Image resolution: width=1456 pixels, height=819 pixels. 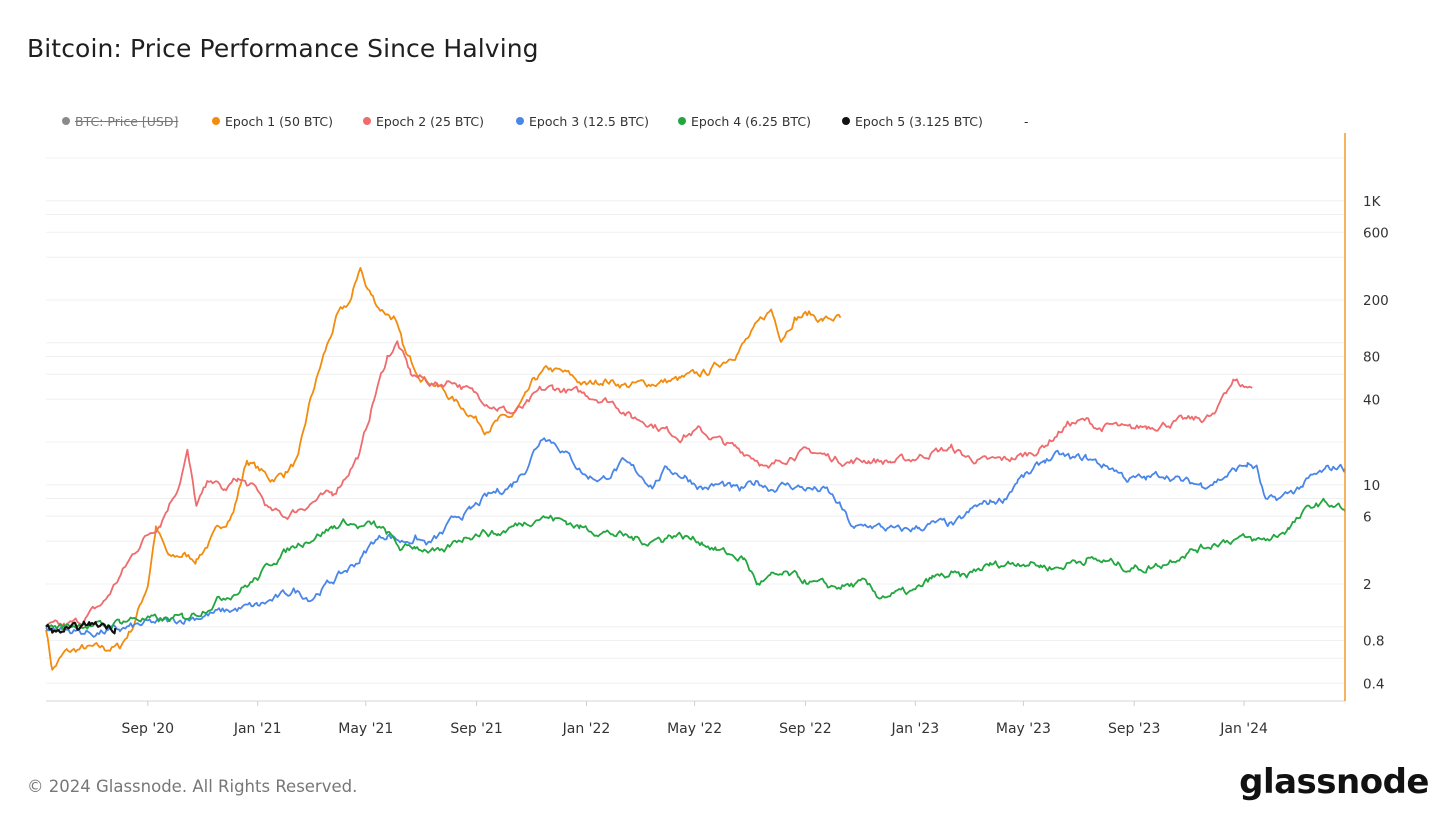 I want to click on x-tick-label: Sep '21, so click(x=476, y=729).